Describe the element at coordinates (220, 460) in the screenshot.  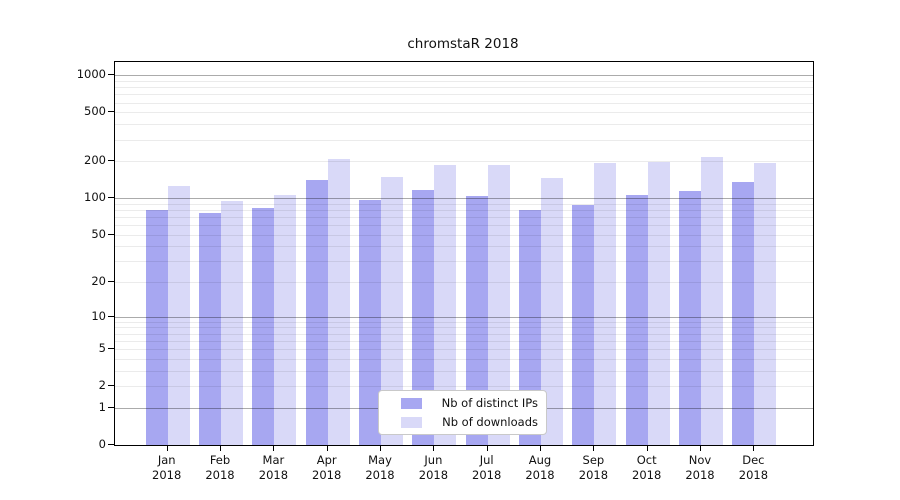
I see `month-name: Feb` at that location.